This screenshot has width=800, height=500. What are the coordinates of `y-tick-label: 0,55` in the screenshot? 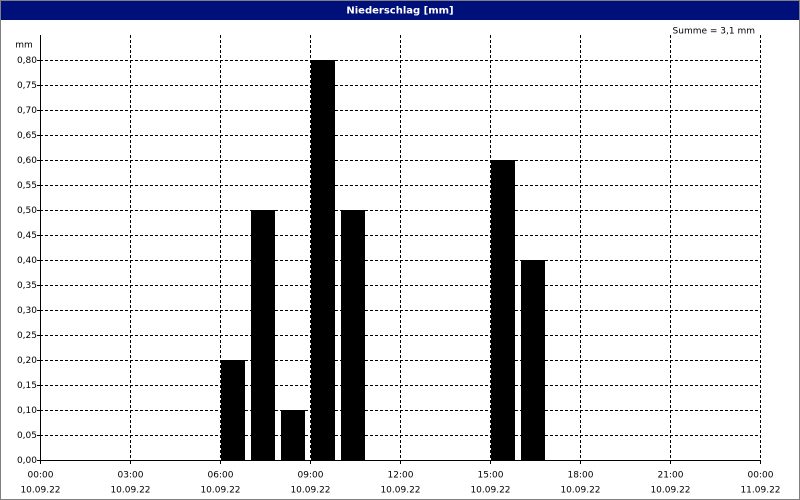 It's located at (27, 186).